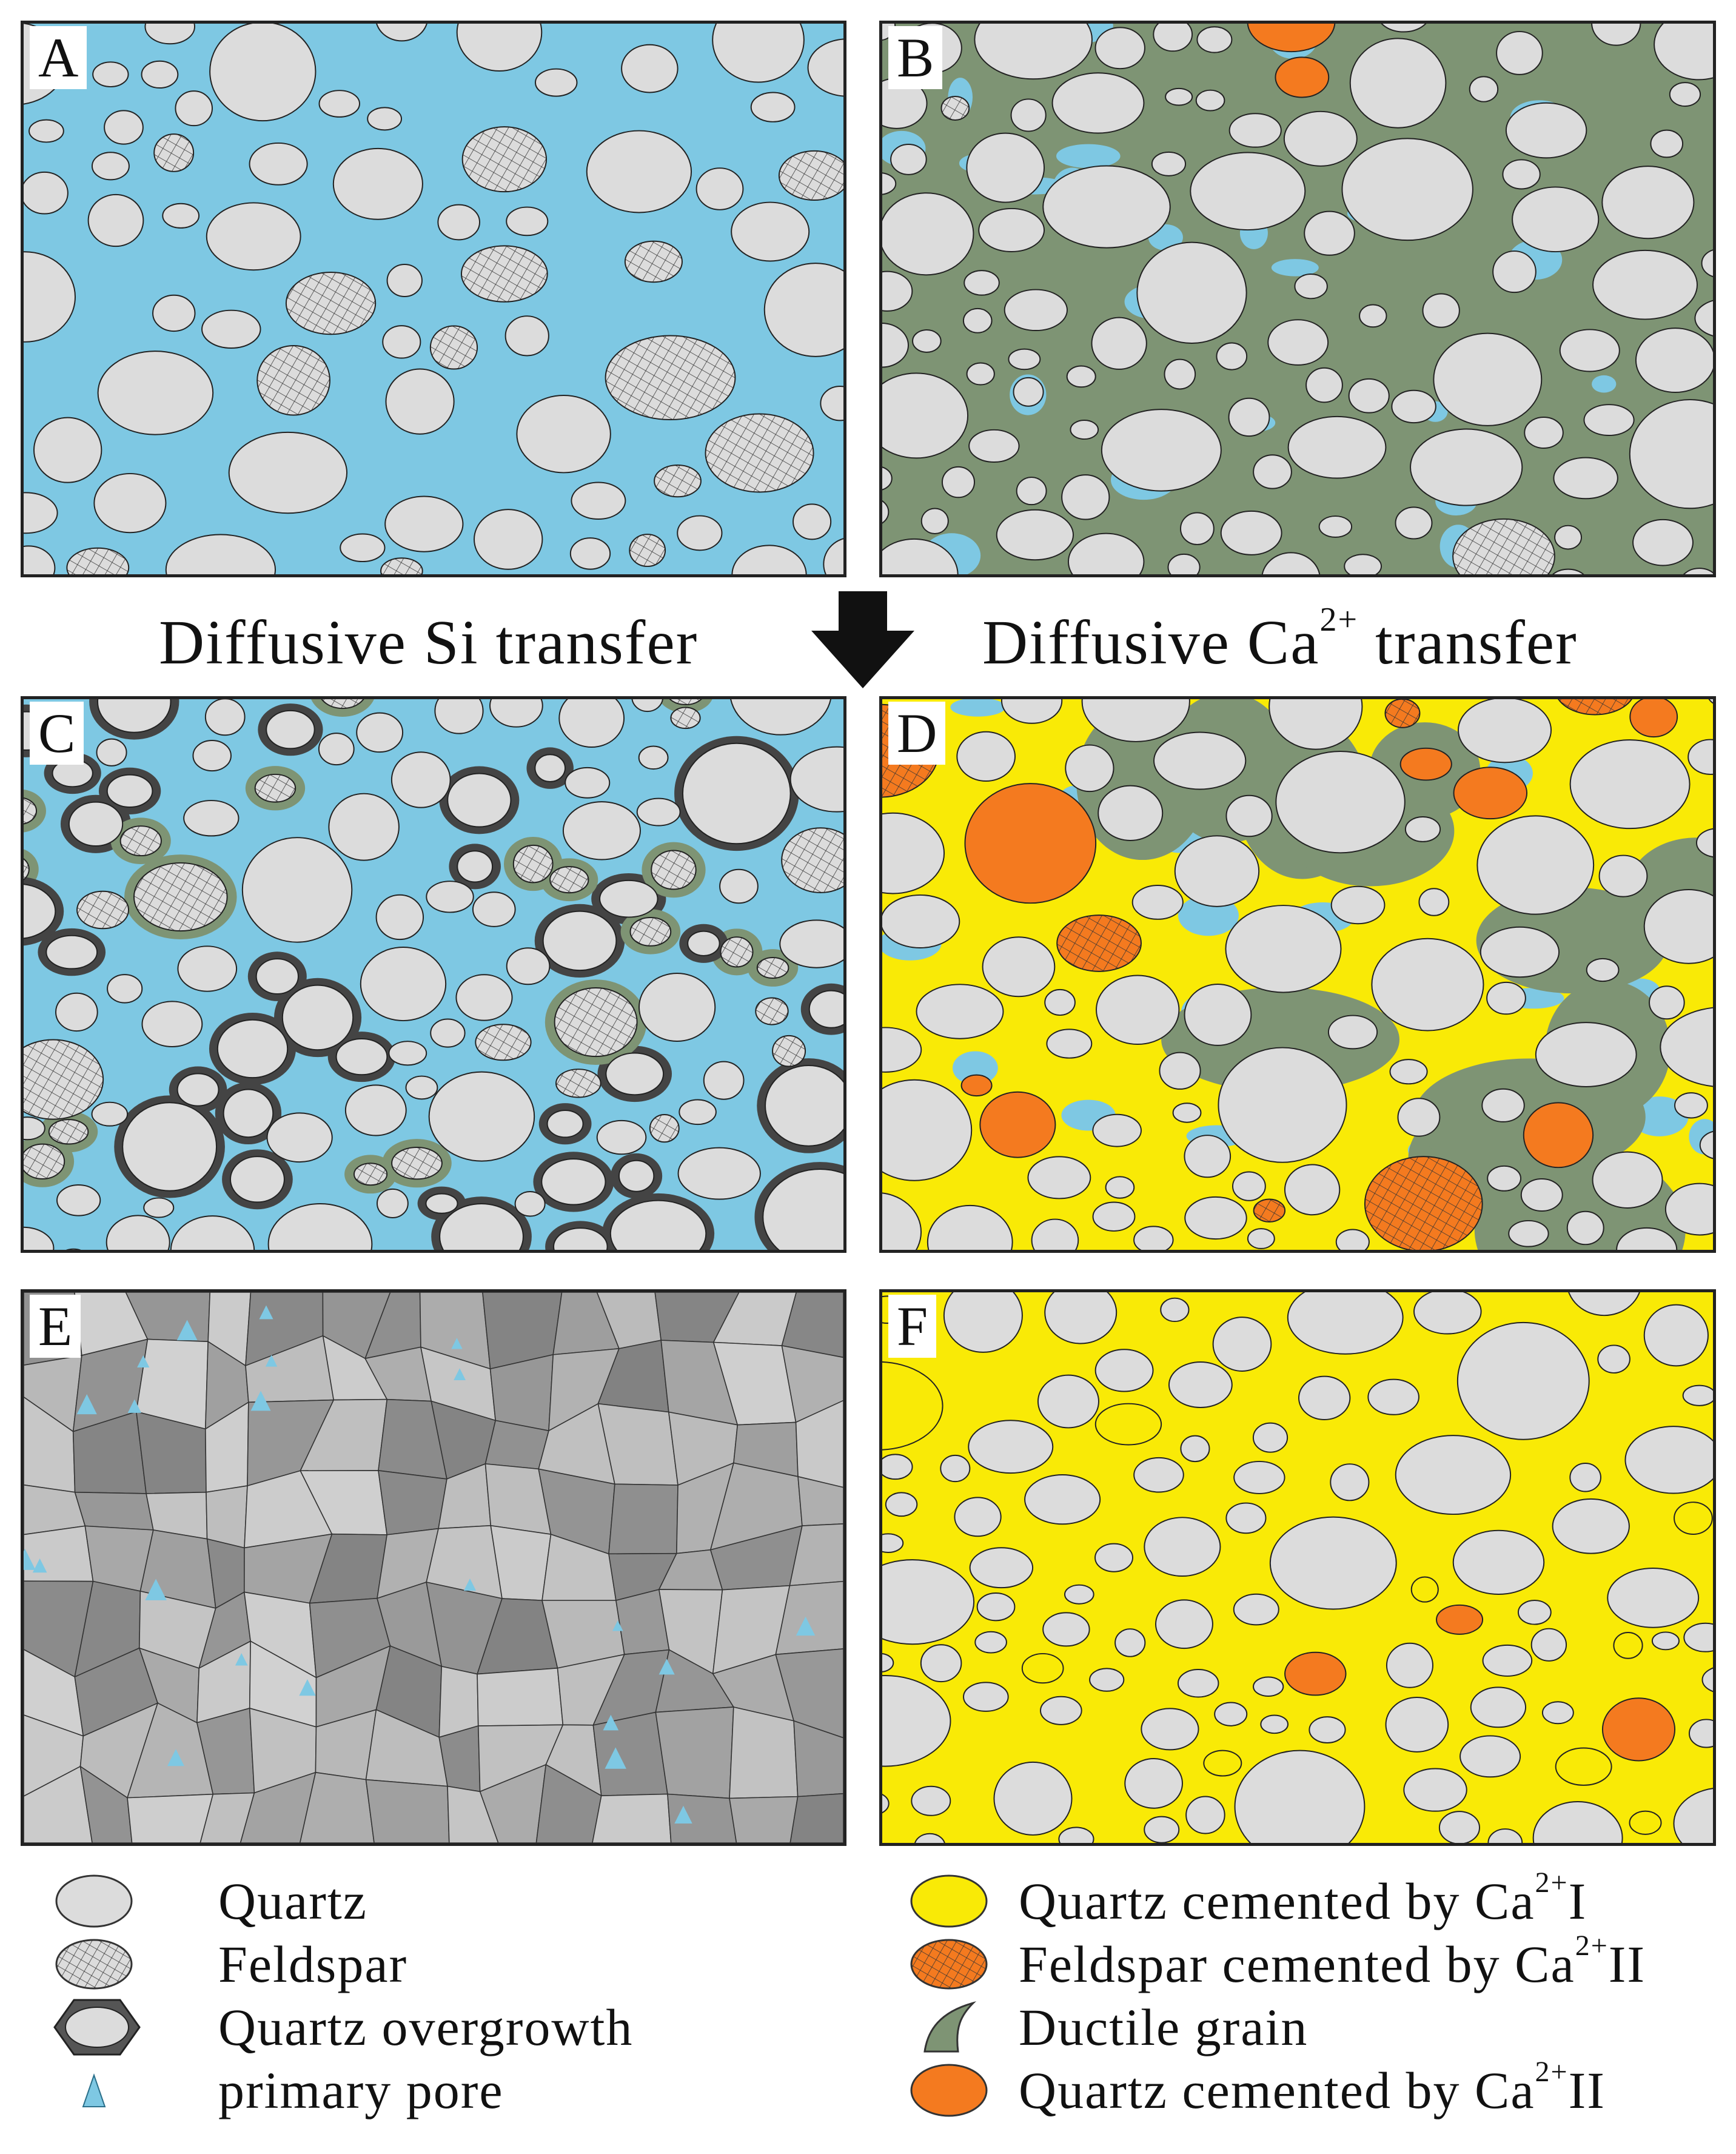 This screenshot has width=1736, height=2154. Describe the element at coordinates (1552, 1883) in the screenshot. I see `legend-q1-sup: 2+` at that location.